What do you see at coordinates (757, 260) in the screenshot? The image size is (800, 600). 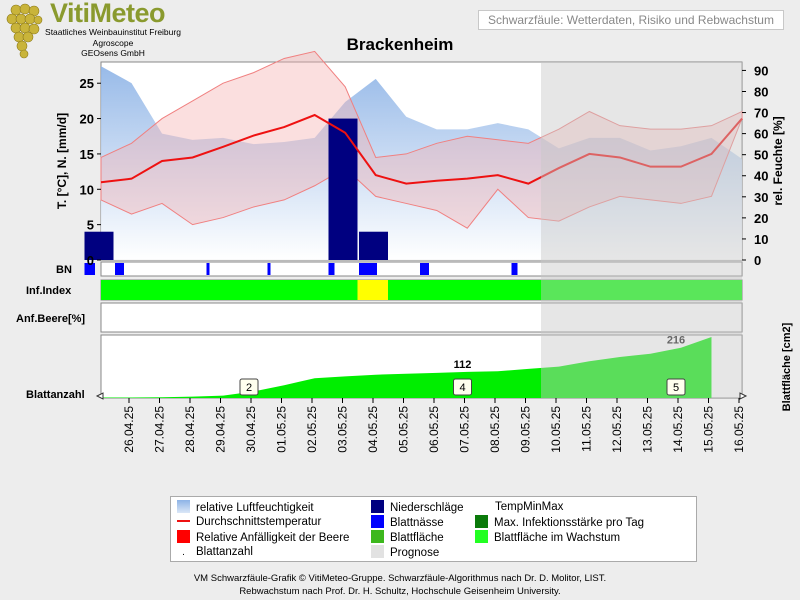 I see `right-tick-label: 0` at bounding box center [757, 260].